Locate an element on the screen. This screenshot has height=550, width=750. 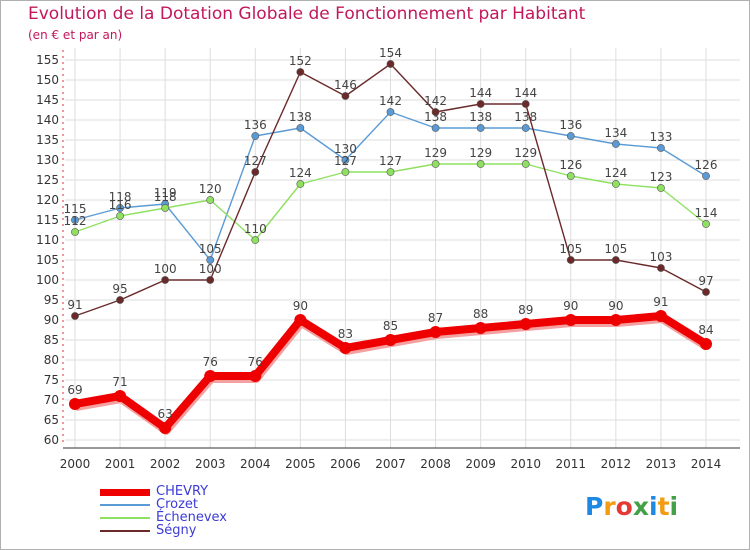
logo-letter: P is located at coordinates (594, 506).